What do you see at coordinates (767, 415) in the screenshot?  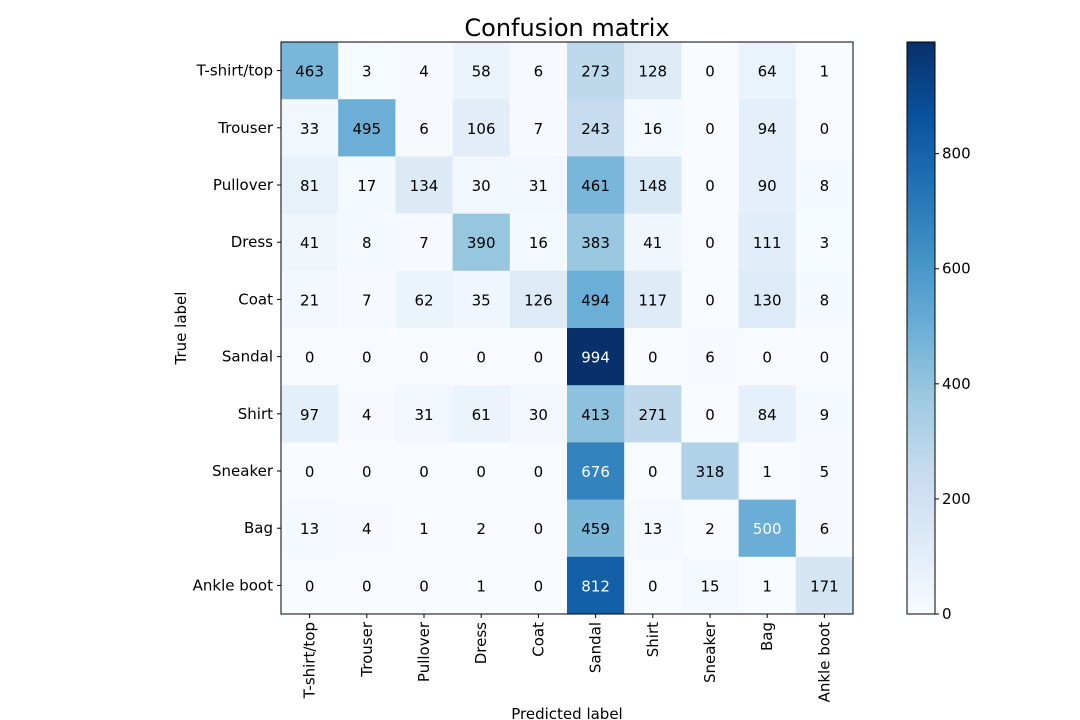 I see `cell-value-label: 84` at bounding box center [767, 415].